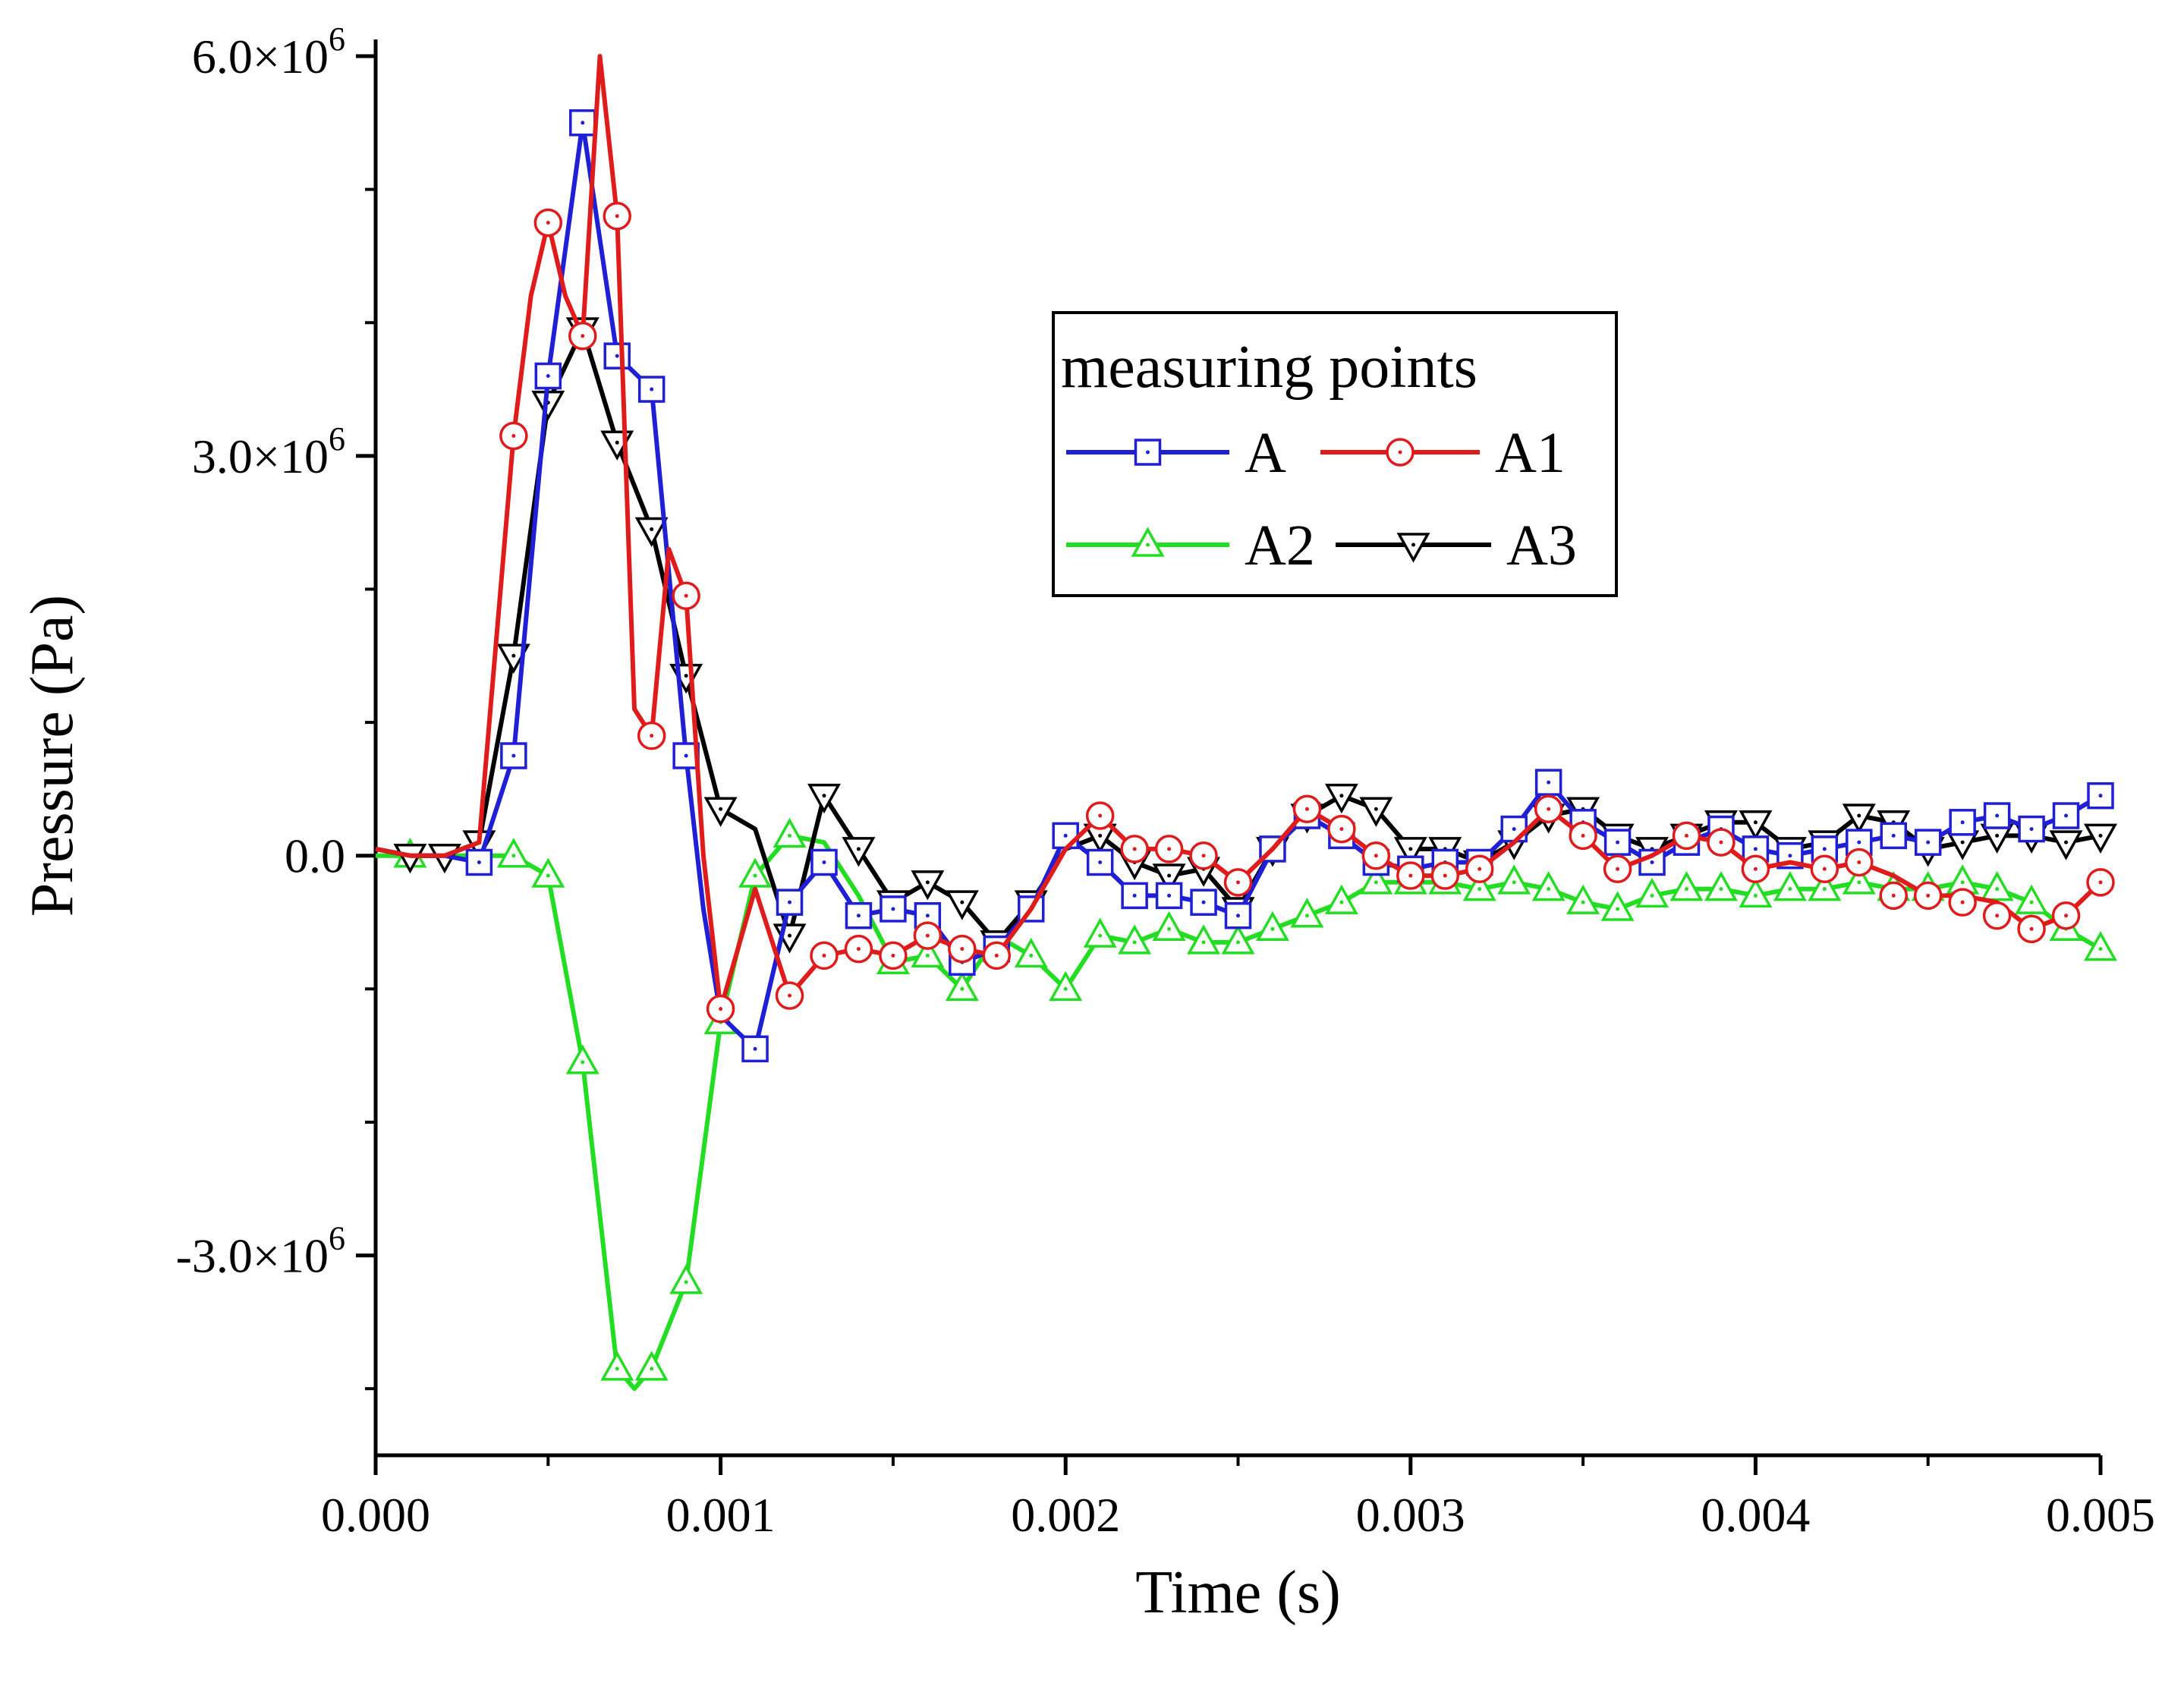 The height and width of the screenshot is (1689, 2184). I want to click on y-tick-mantissa: -3.0×10, so click(252, 1256).